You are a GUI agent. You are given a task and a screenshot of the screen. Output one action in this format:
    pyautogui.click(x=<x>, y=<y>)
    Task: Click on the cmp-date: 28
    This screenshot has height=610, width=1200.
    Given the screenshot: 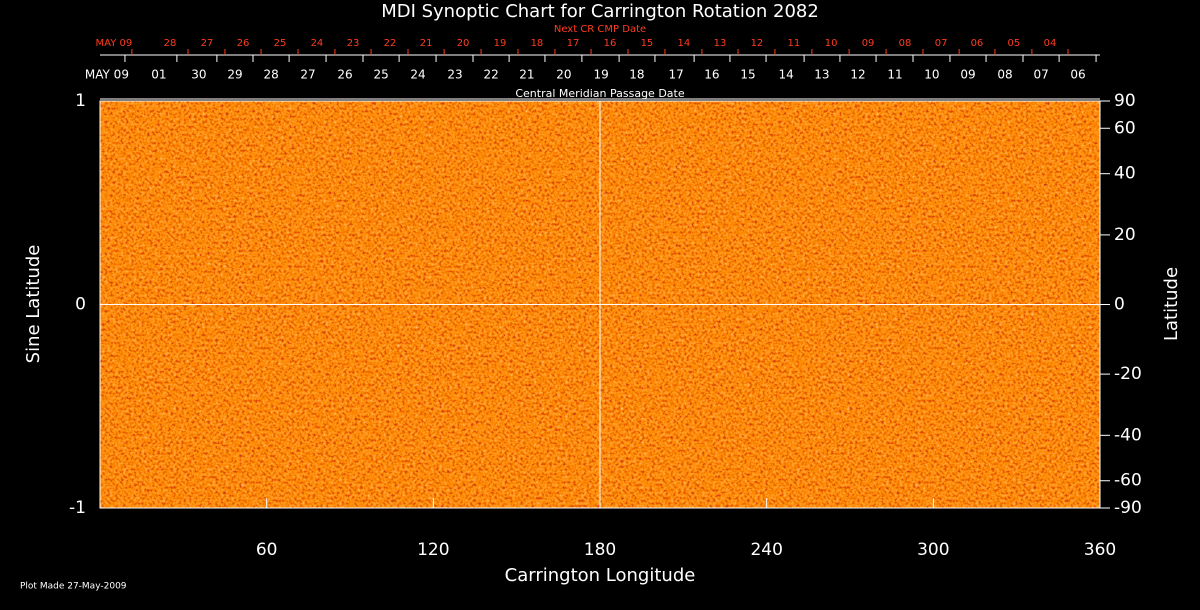 What is the action you would take?
    pyautogui.click(x=270, y=75)
    